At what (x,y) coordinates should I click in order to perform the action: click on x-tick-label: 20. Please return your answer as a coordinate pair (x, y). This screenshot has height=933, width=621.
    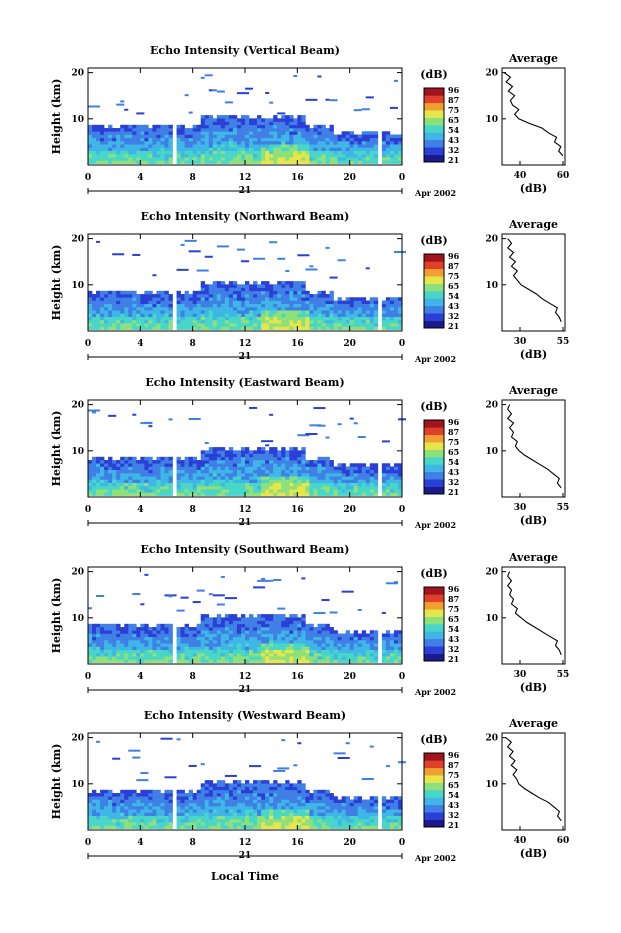
    Looking at the image, I should click on (349, 677).